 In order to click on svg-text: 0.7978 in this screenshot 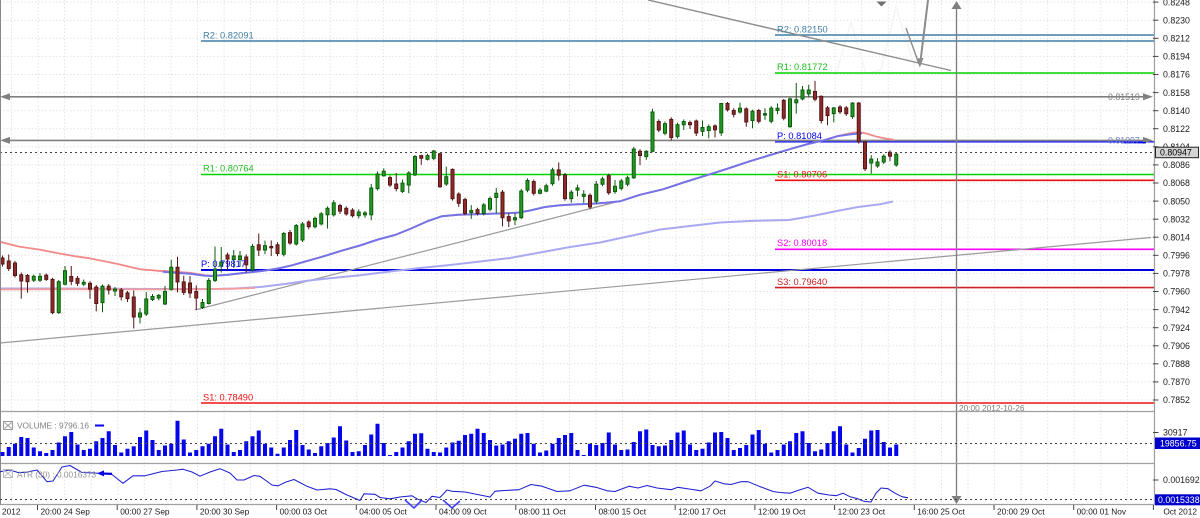, I will do `click(1176, 274)`.